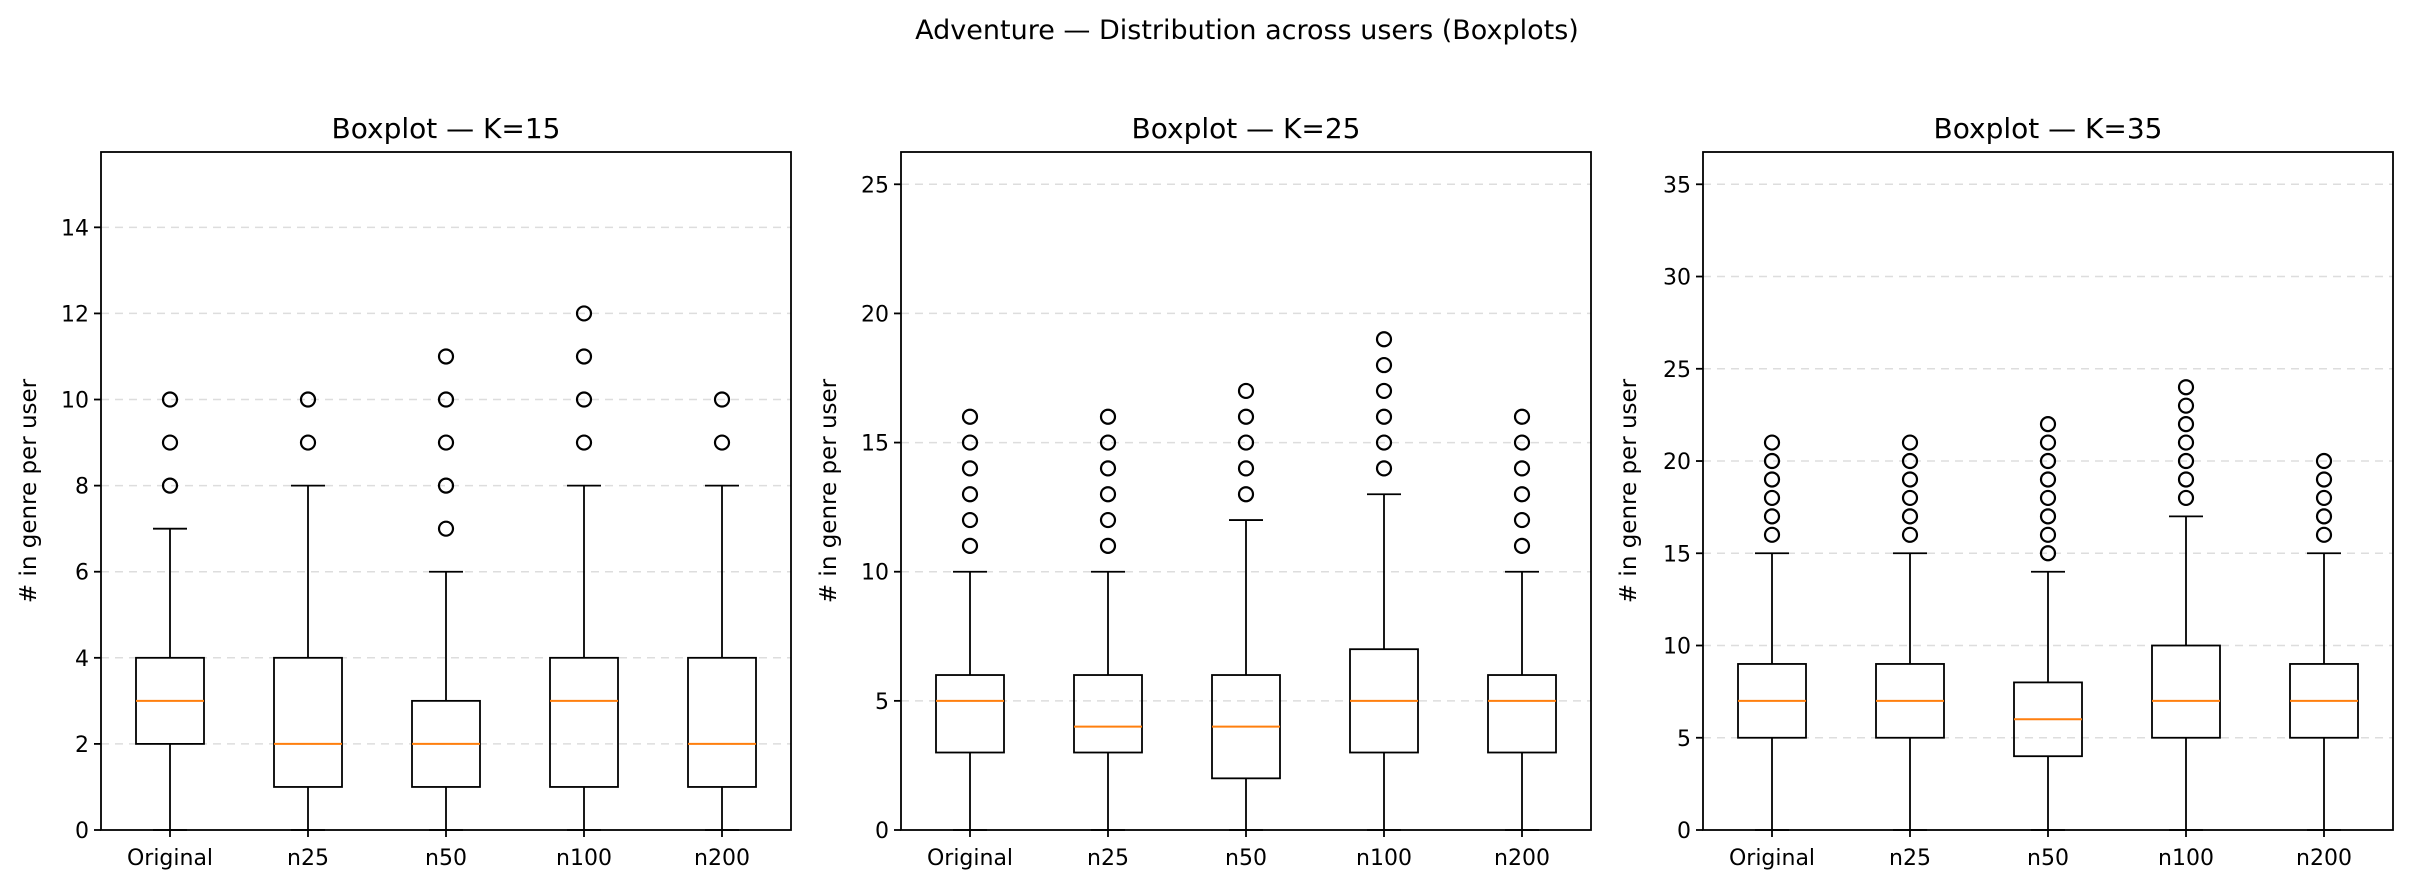  I want to click on panel-title: Boxplot — K=35, so click(2048, 128).